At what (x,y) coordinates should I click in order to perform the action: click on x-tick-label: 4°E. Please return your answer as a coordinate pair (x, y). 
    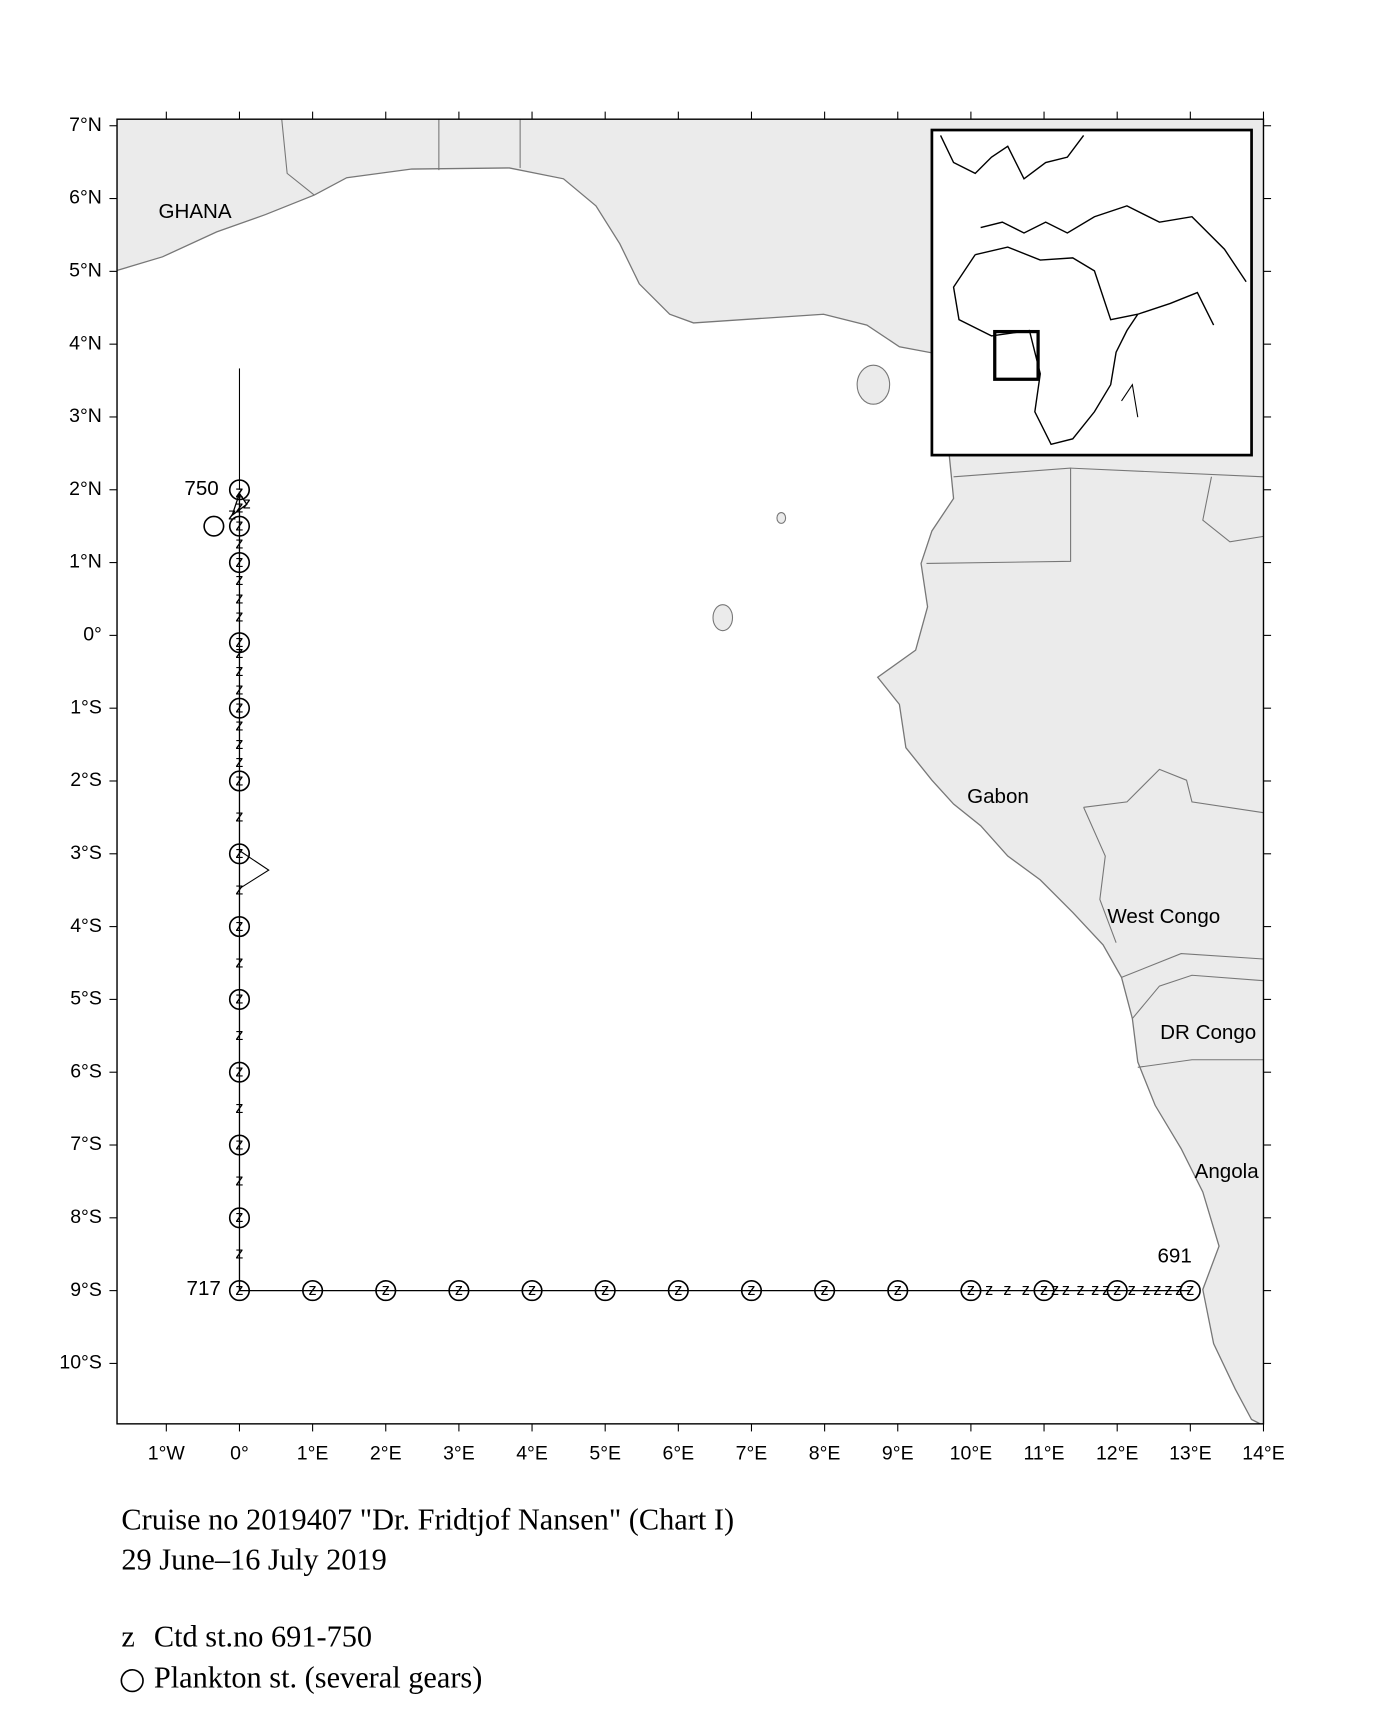
    Looking at the image, I should click on (532, 1453).